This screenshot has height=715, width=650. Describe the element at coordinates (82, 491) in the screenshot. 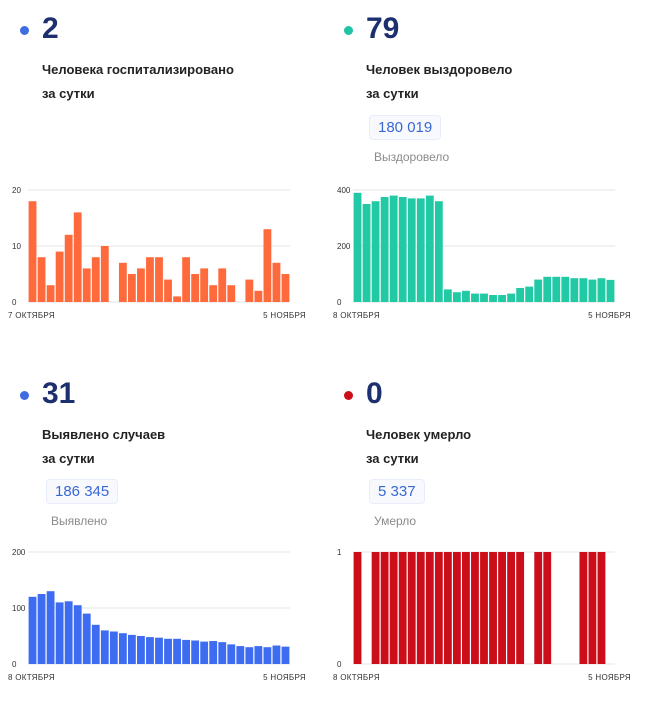

I see `cases-total: 186 345` at that location.